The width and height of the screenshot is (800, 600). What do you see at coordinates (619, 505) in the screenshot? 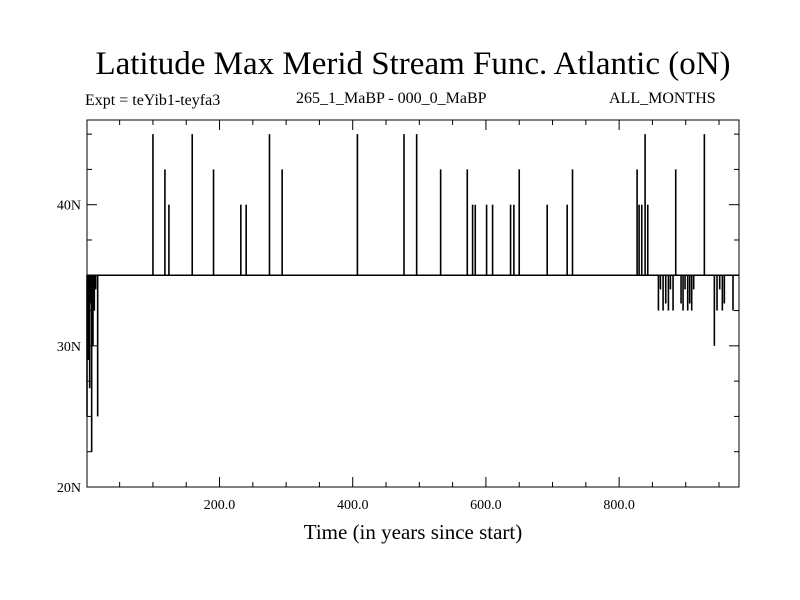
I see `x-tick-label: 800.0` at bounding box center [619, 505].